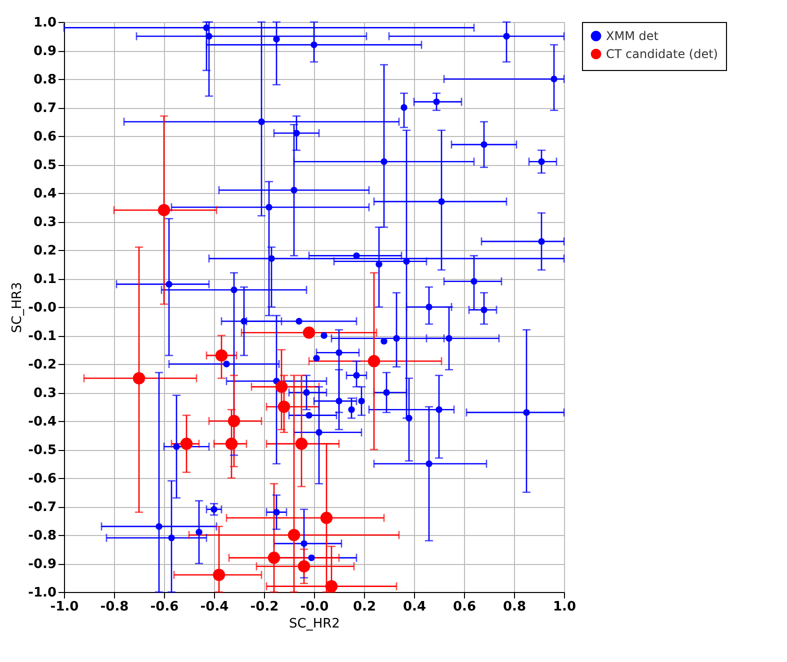 The image size is (787, 662). I want to click on y-tick-label: -0.7, so click(42, 507).